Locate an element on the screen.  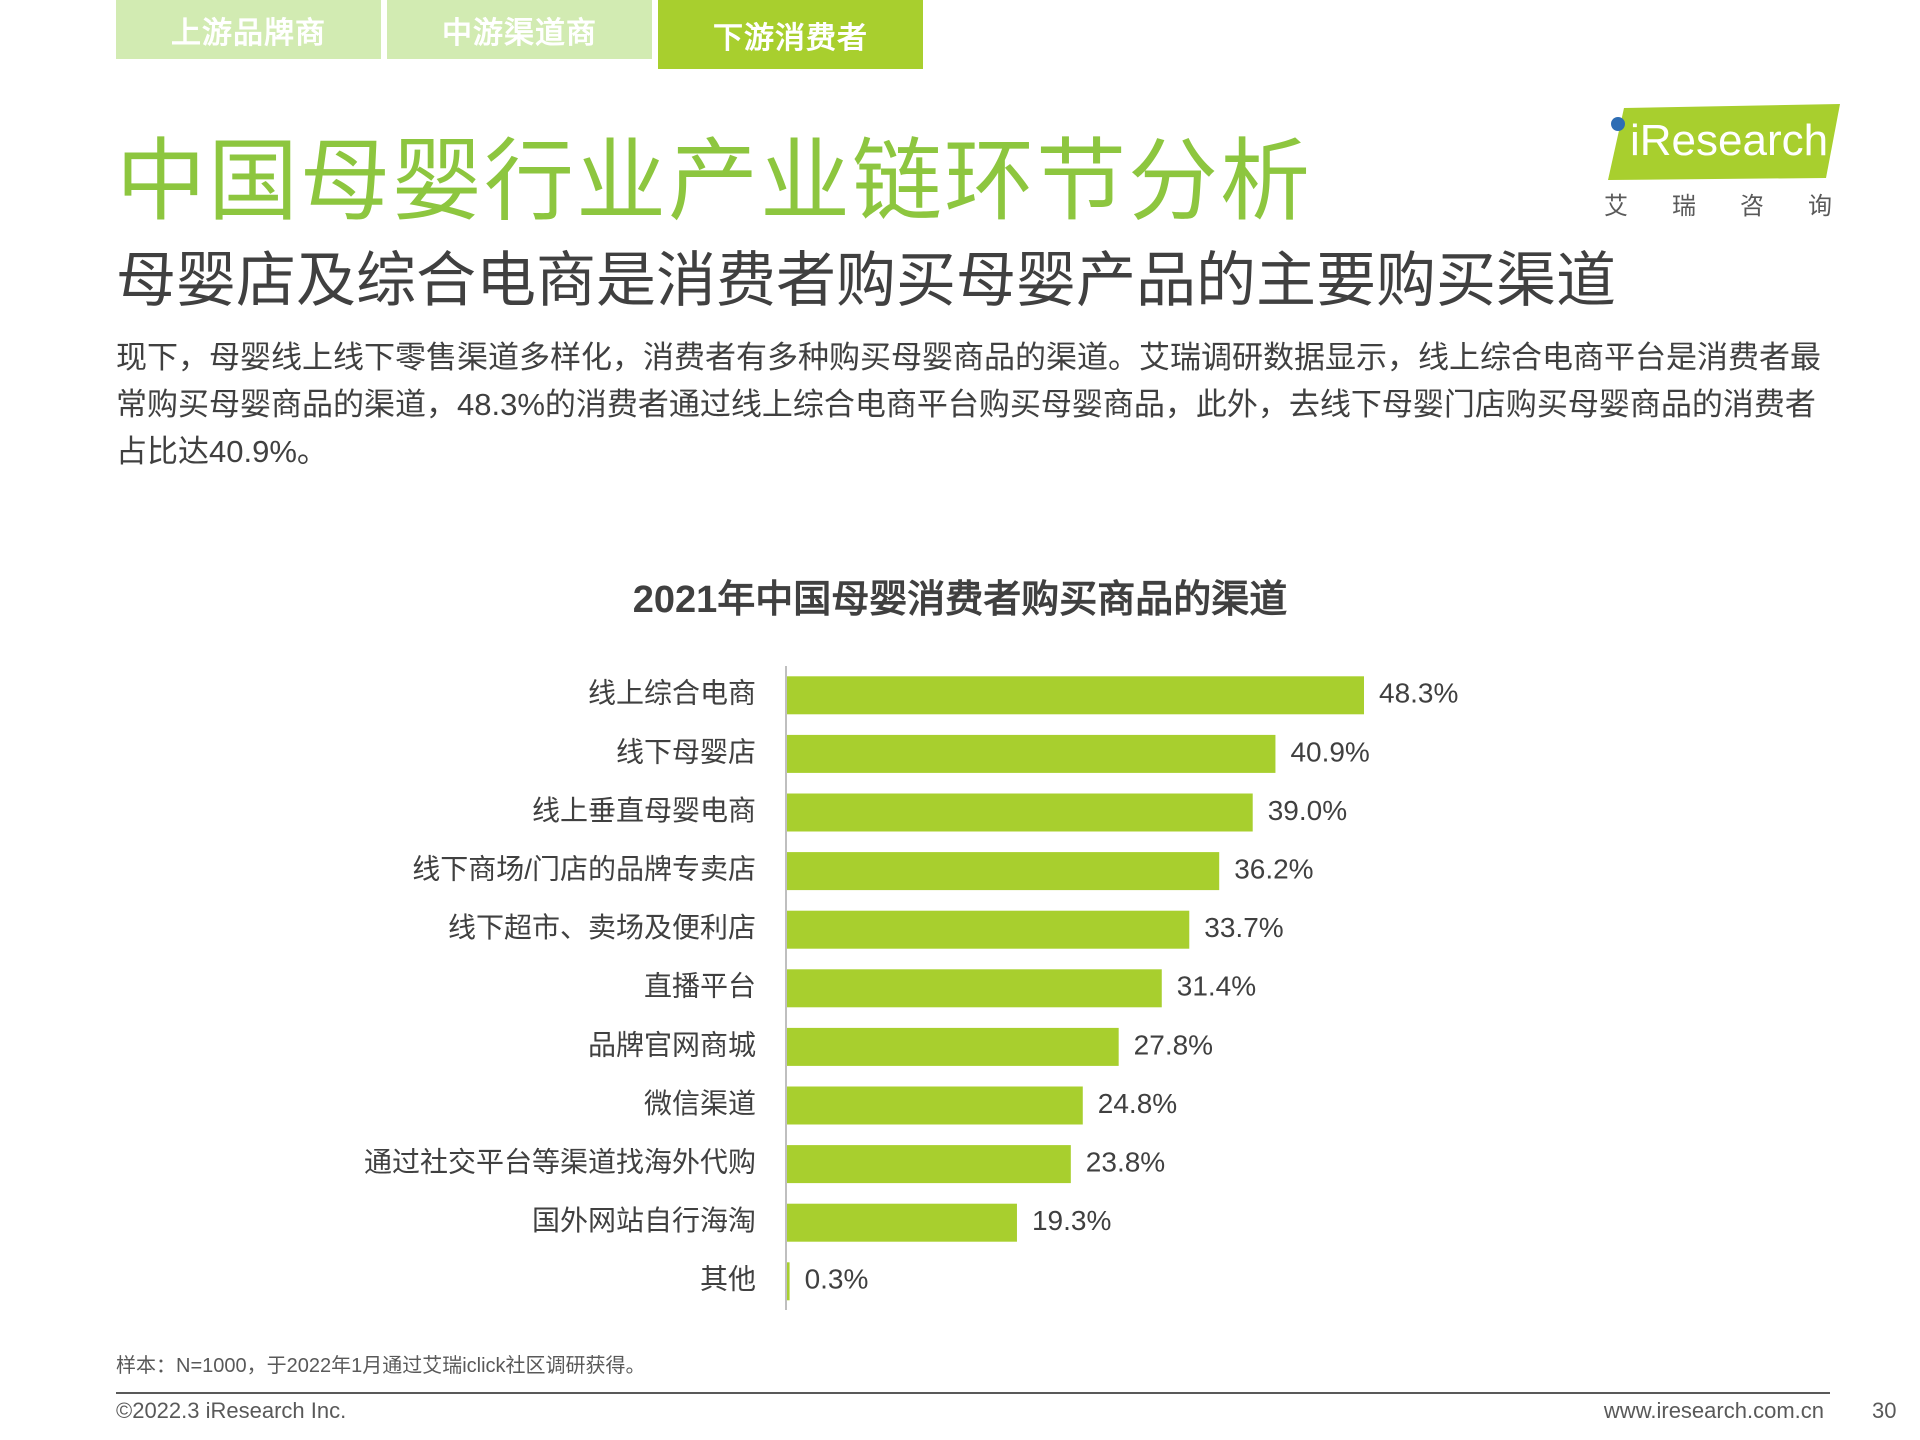
value-label: 40.9% is located at coordinates (1329, 751).